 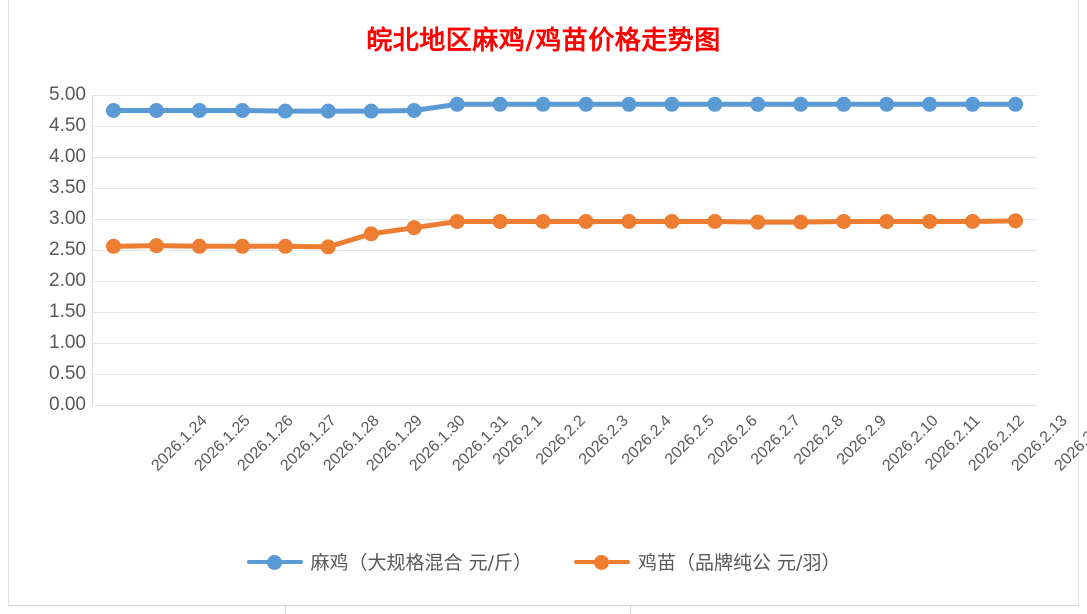 I want to click on y-tick-label: 3.00, so click(x=67, y=218).